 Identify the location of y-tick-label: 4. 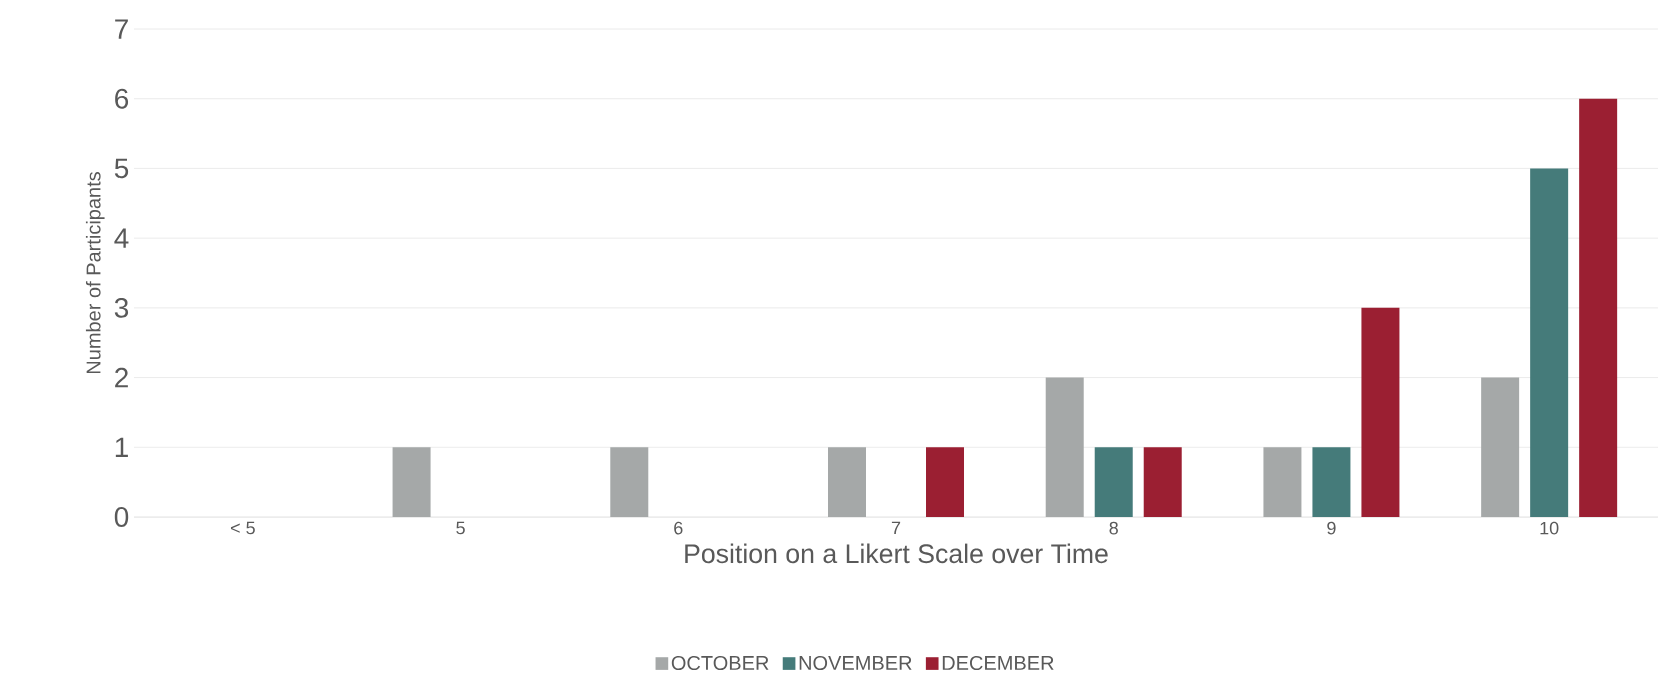
(121, 238).